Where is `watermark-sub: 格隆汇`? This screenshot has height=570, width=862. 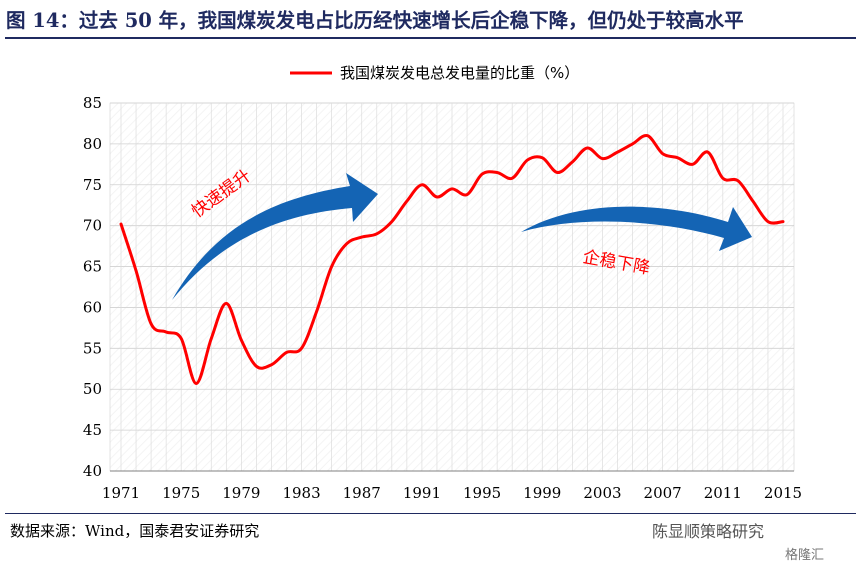
watermark-sub: 格隆汇 is located at coordinates (805, 555).